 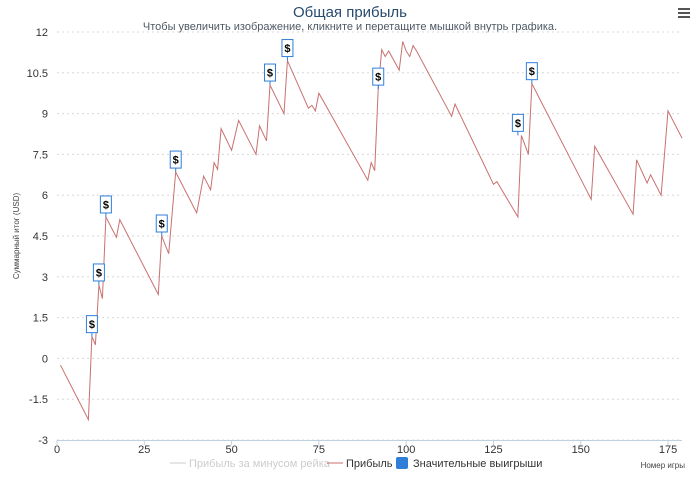 I want to click on x-tick-label: 0, so click(x=57, y=450).